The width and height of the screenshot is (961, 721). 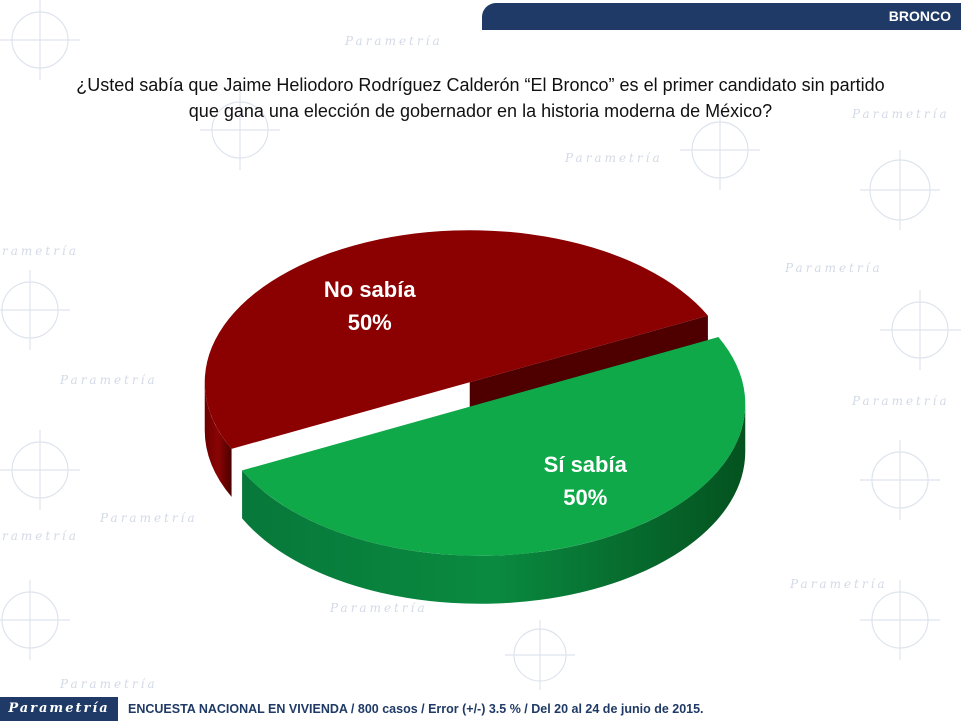 What do you see at coordinates (494, 503) in the screenshot?
I see `slice-si-sabia-side` at bounding box center [494, 503].